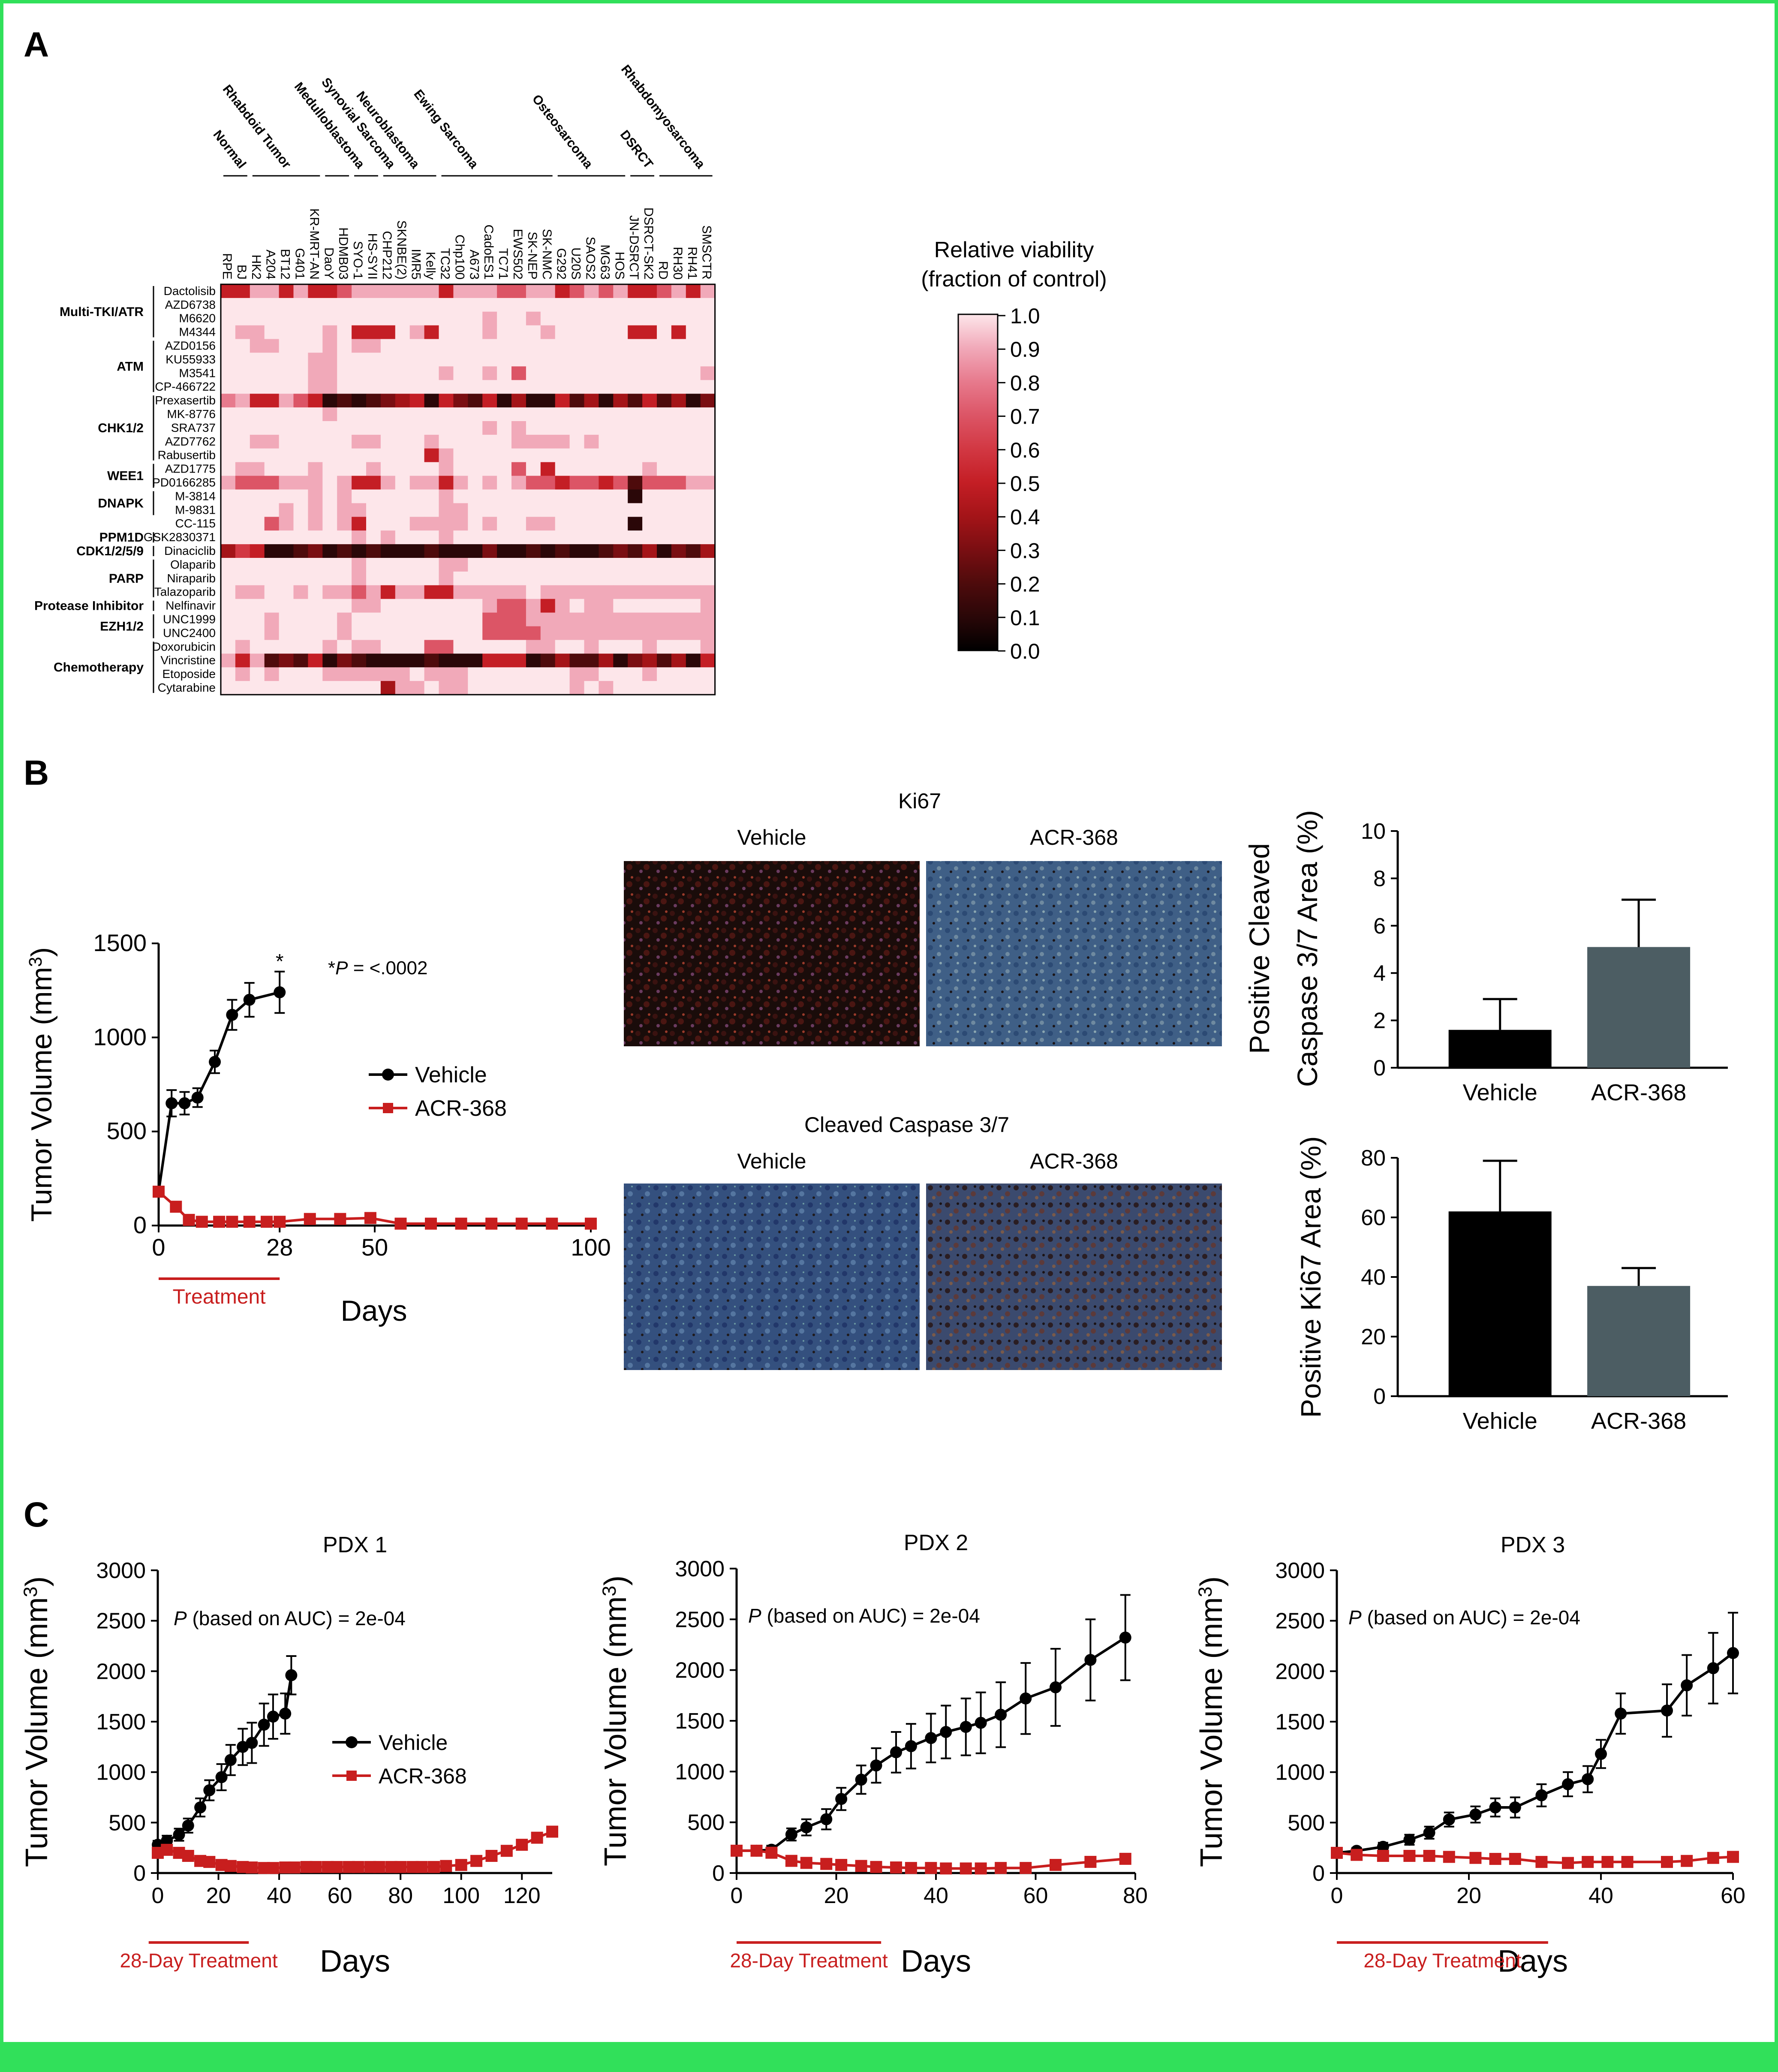 This screenshot has height=2072, width=1778. What do you see at coordinates (1300, 1671) in the screenshot?
I see `y-tick-label: 2000` at bounding box center [1300, 1671].